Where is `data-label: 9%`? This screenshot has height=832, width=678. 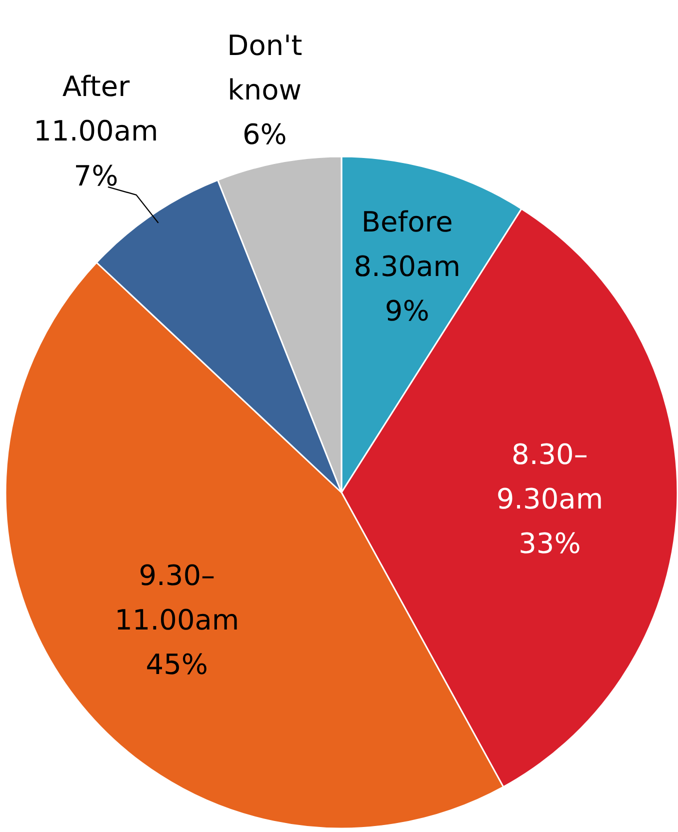
data-label: 9% is located at coordinates (407, 311).